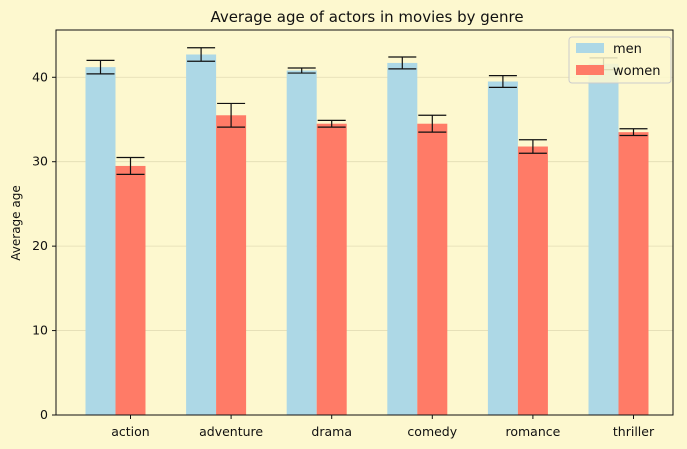 The width and height of the screenshot is (687, 449). What do you see at coordinates (432, 269) in the screenshot?
I see `bar-women-comedy` at bounding box center [432, 269].